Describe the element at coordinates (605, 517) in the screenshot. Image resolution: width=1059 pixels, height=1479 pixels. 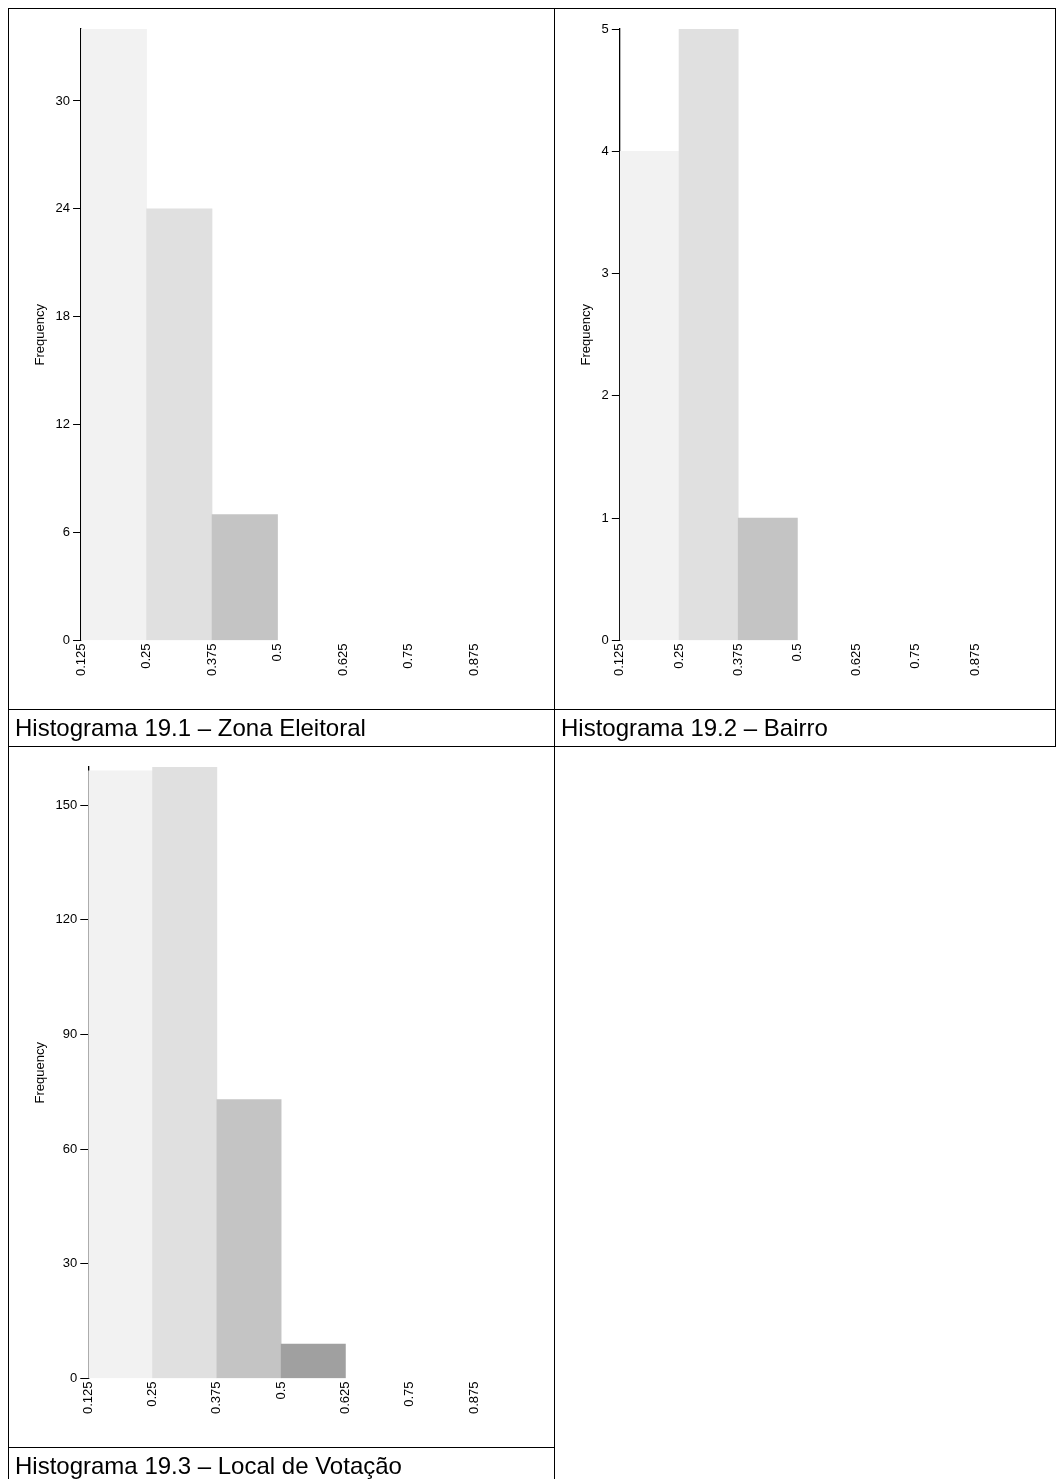
I see `y-tick-label: 1` at that location.